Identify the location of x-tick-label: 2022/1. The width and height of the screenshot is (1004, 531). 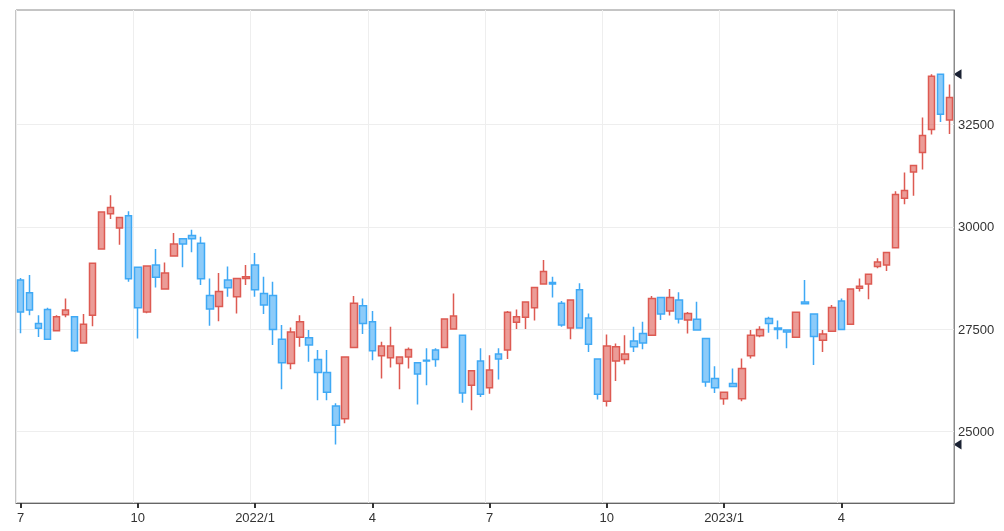
(255, 517).